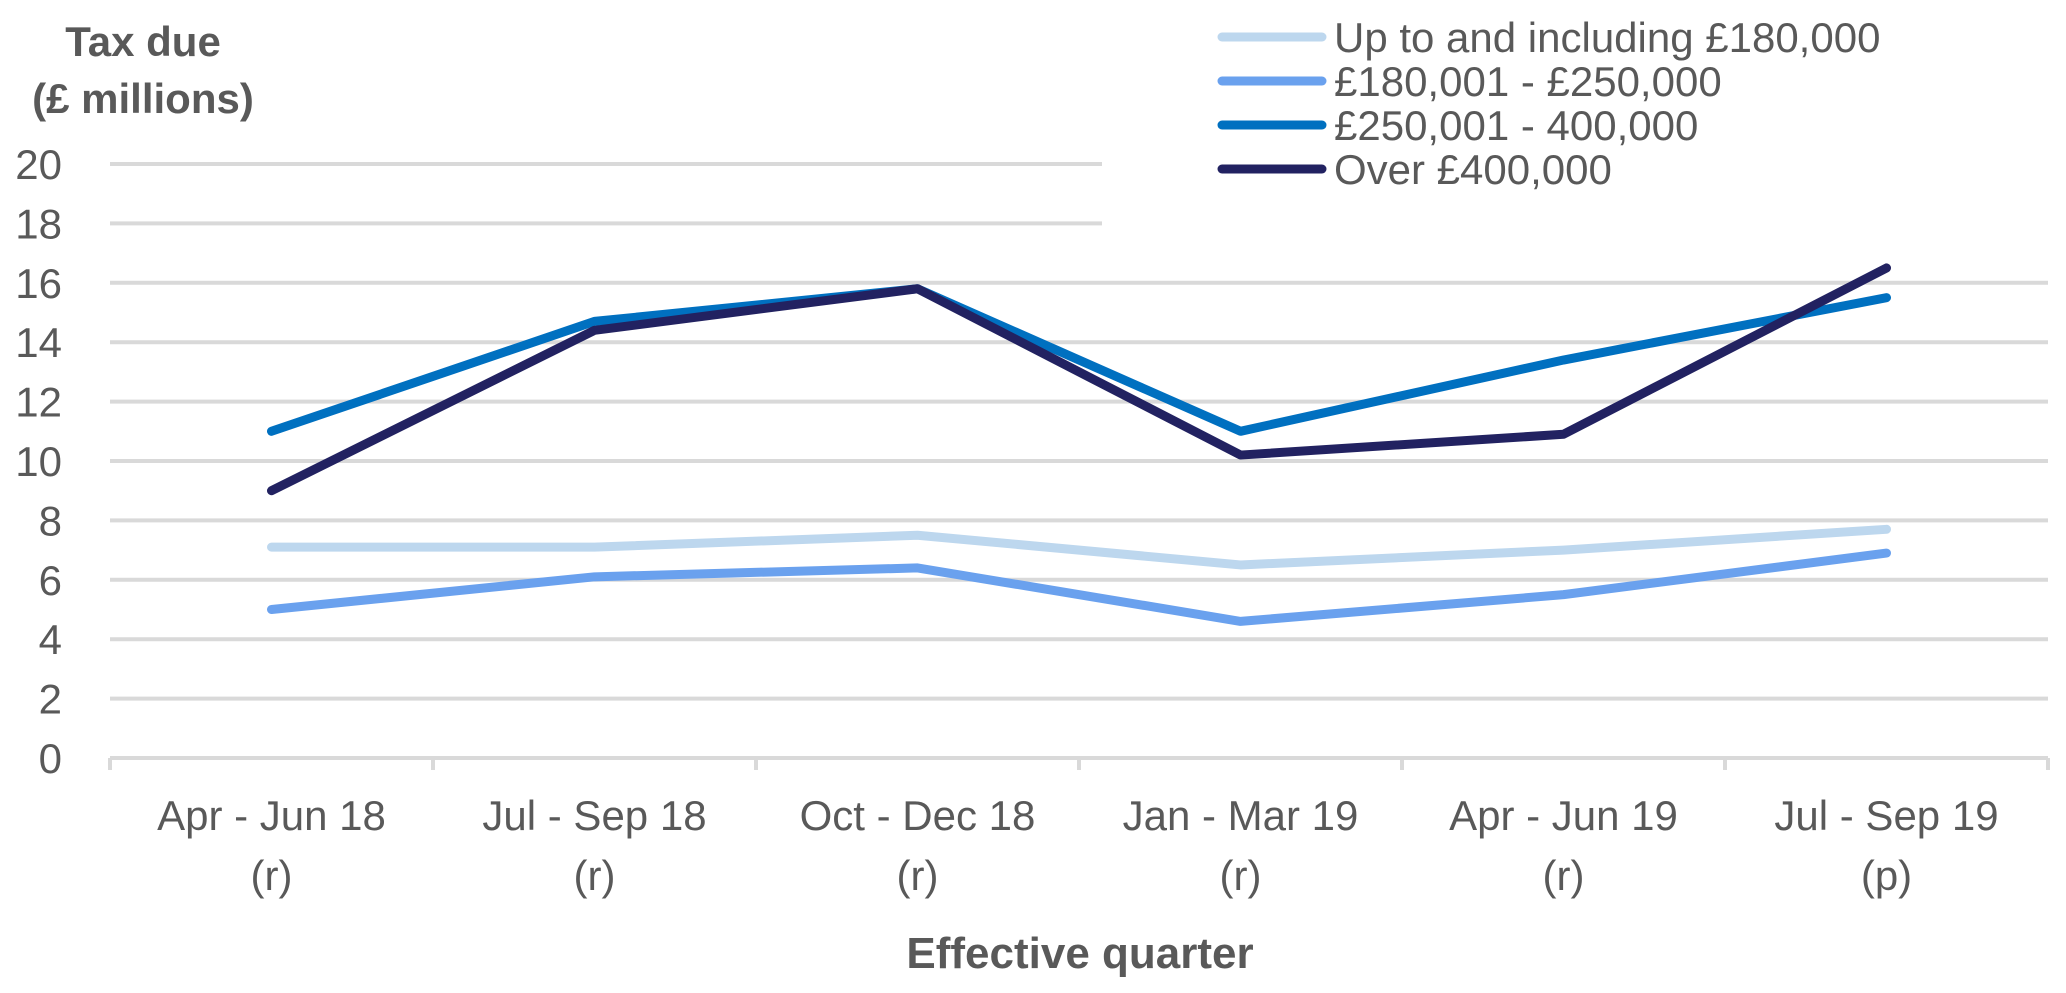 This screenshot has height=993, width=2066. Describe the element at coordinates (1473, 169) in the screenshot. I see `legend-label: Over £400,000` at that location.